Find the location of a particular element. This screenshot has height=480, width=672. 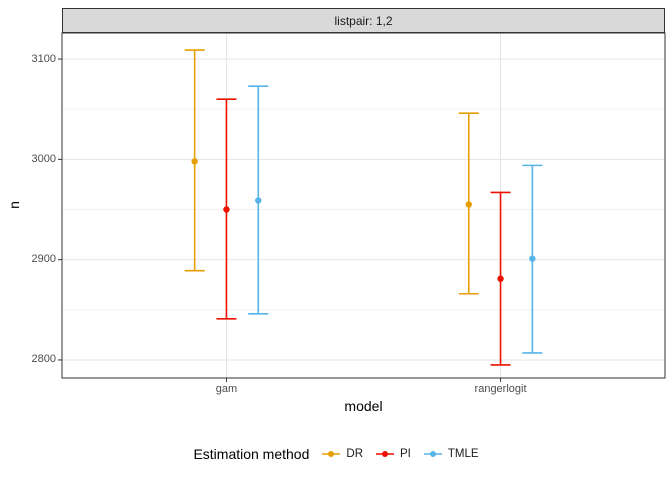

legend-label-DR: DR is located at coordinates (355, 454).